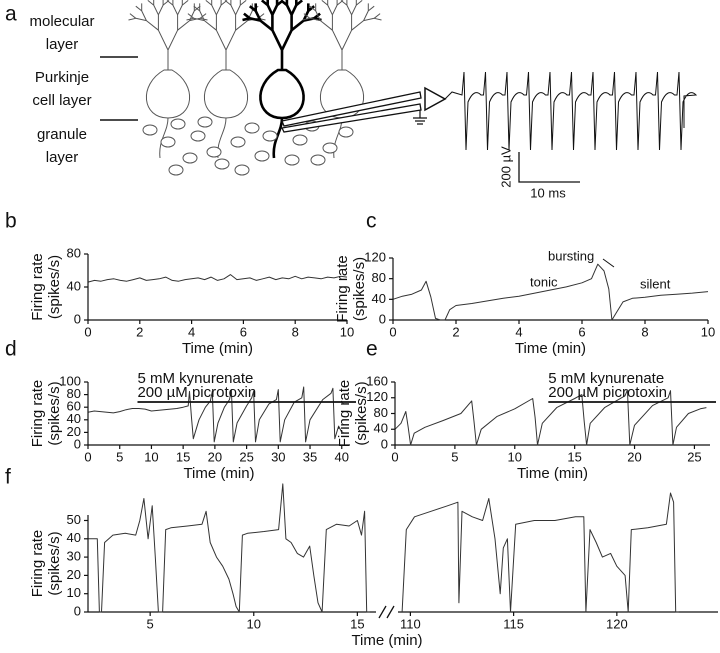  Describe the element at coordinates (549, 167) in the screenshot. I see `scale-bar` at that location.